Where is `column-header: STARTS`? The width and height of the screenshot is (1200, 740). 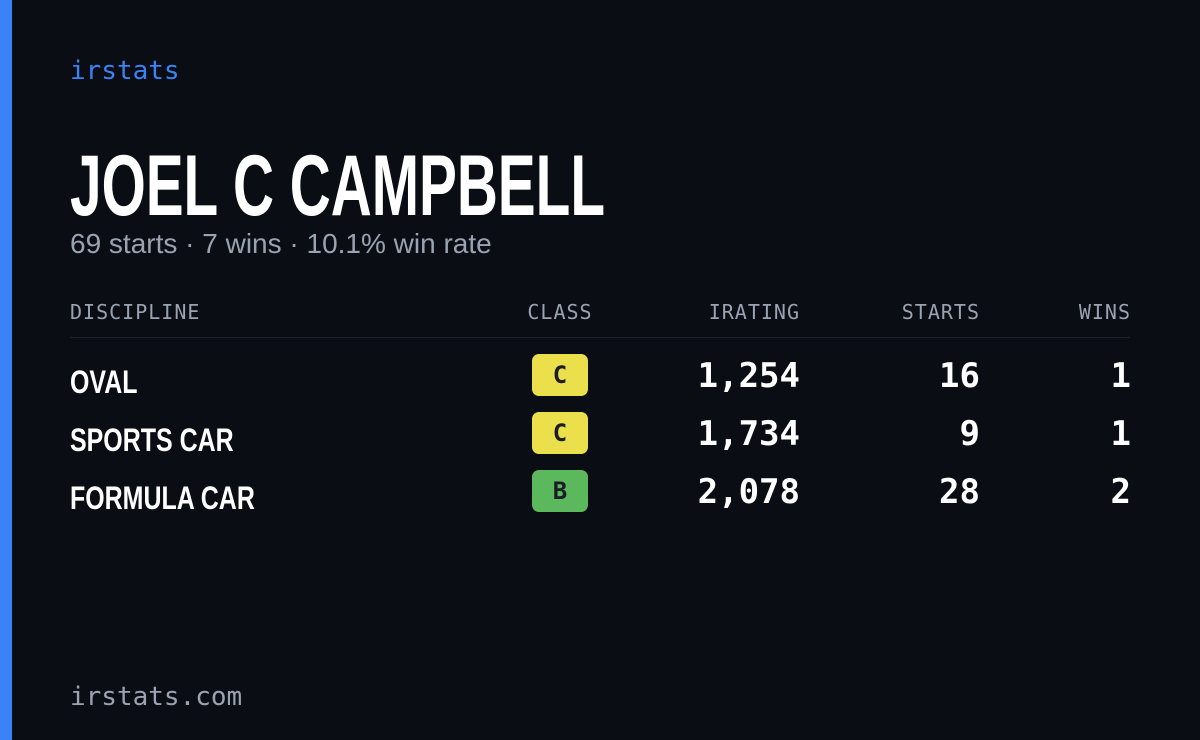
column-header: STARTS is located at coordinates (940, 312).